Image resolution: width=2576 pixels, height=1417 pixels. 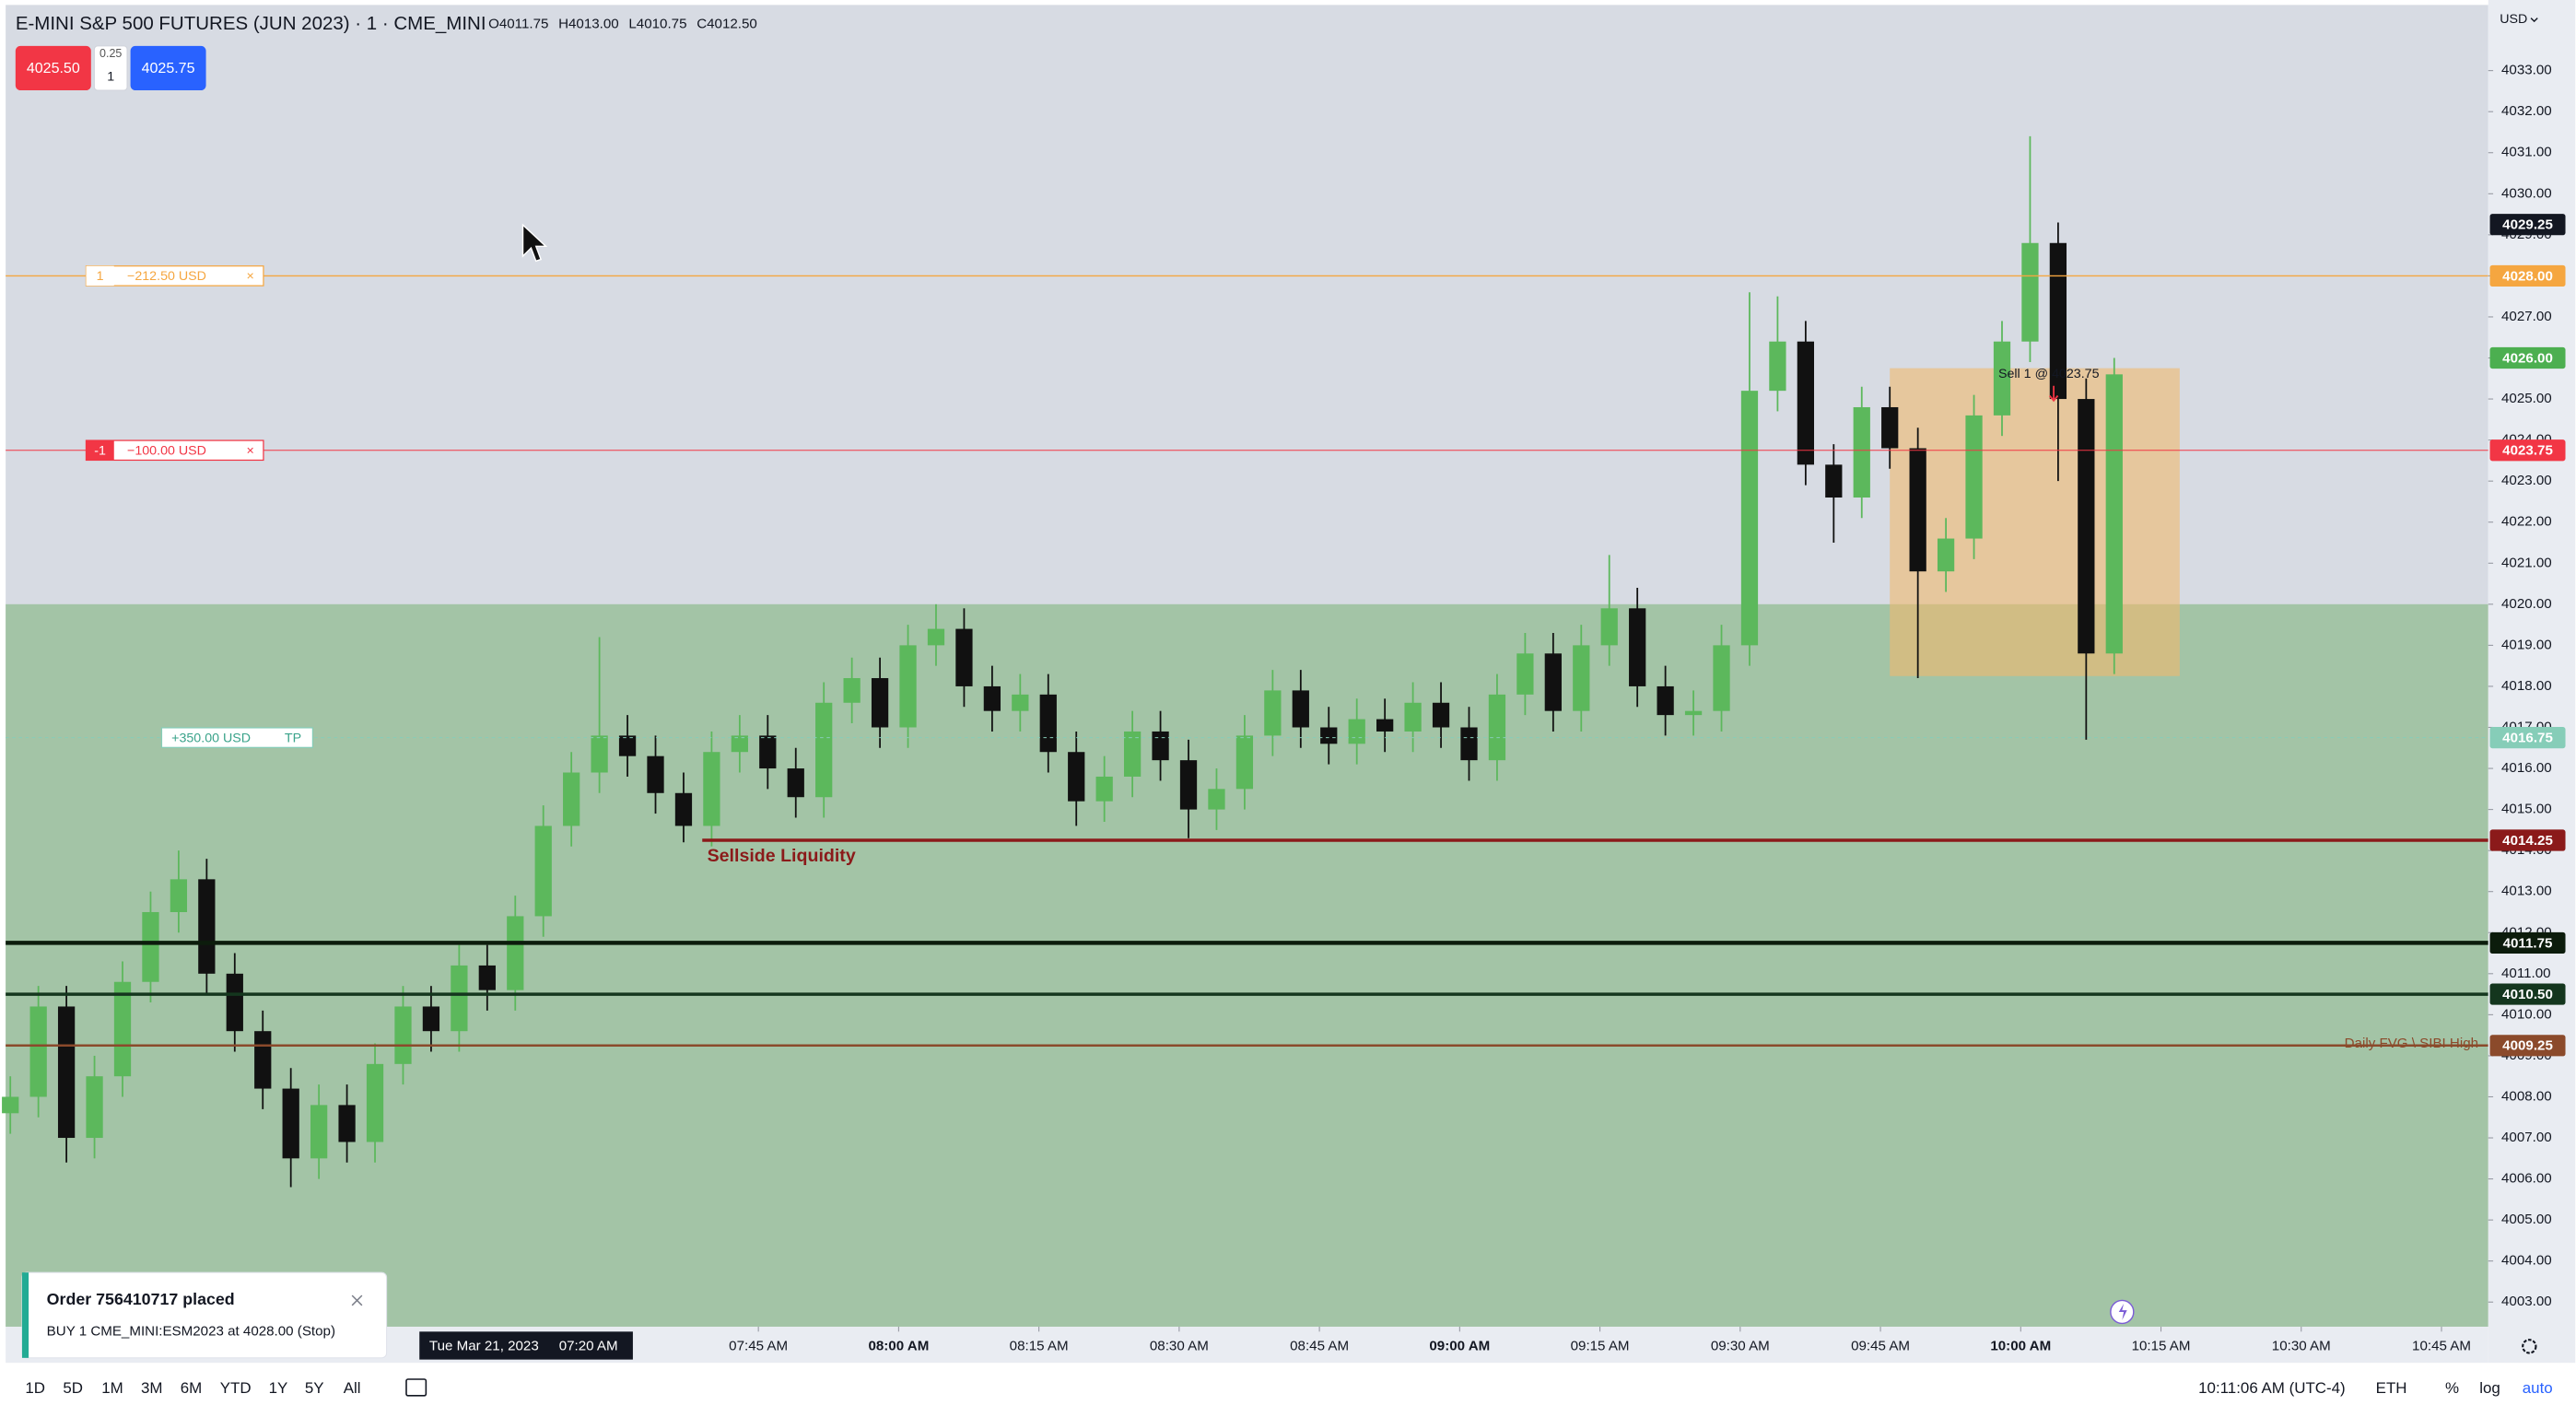 I want to click on qty-box, so click(x=110, y=68).